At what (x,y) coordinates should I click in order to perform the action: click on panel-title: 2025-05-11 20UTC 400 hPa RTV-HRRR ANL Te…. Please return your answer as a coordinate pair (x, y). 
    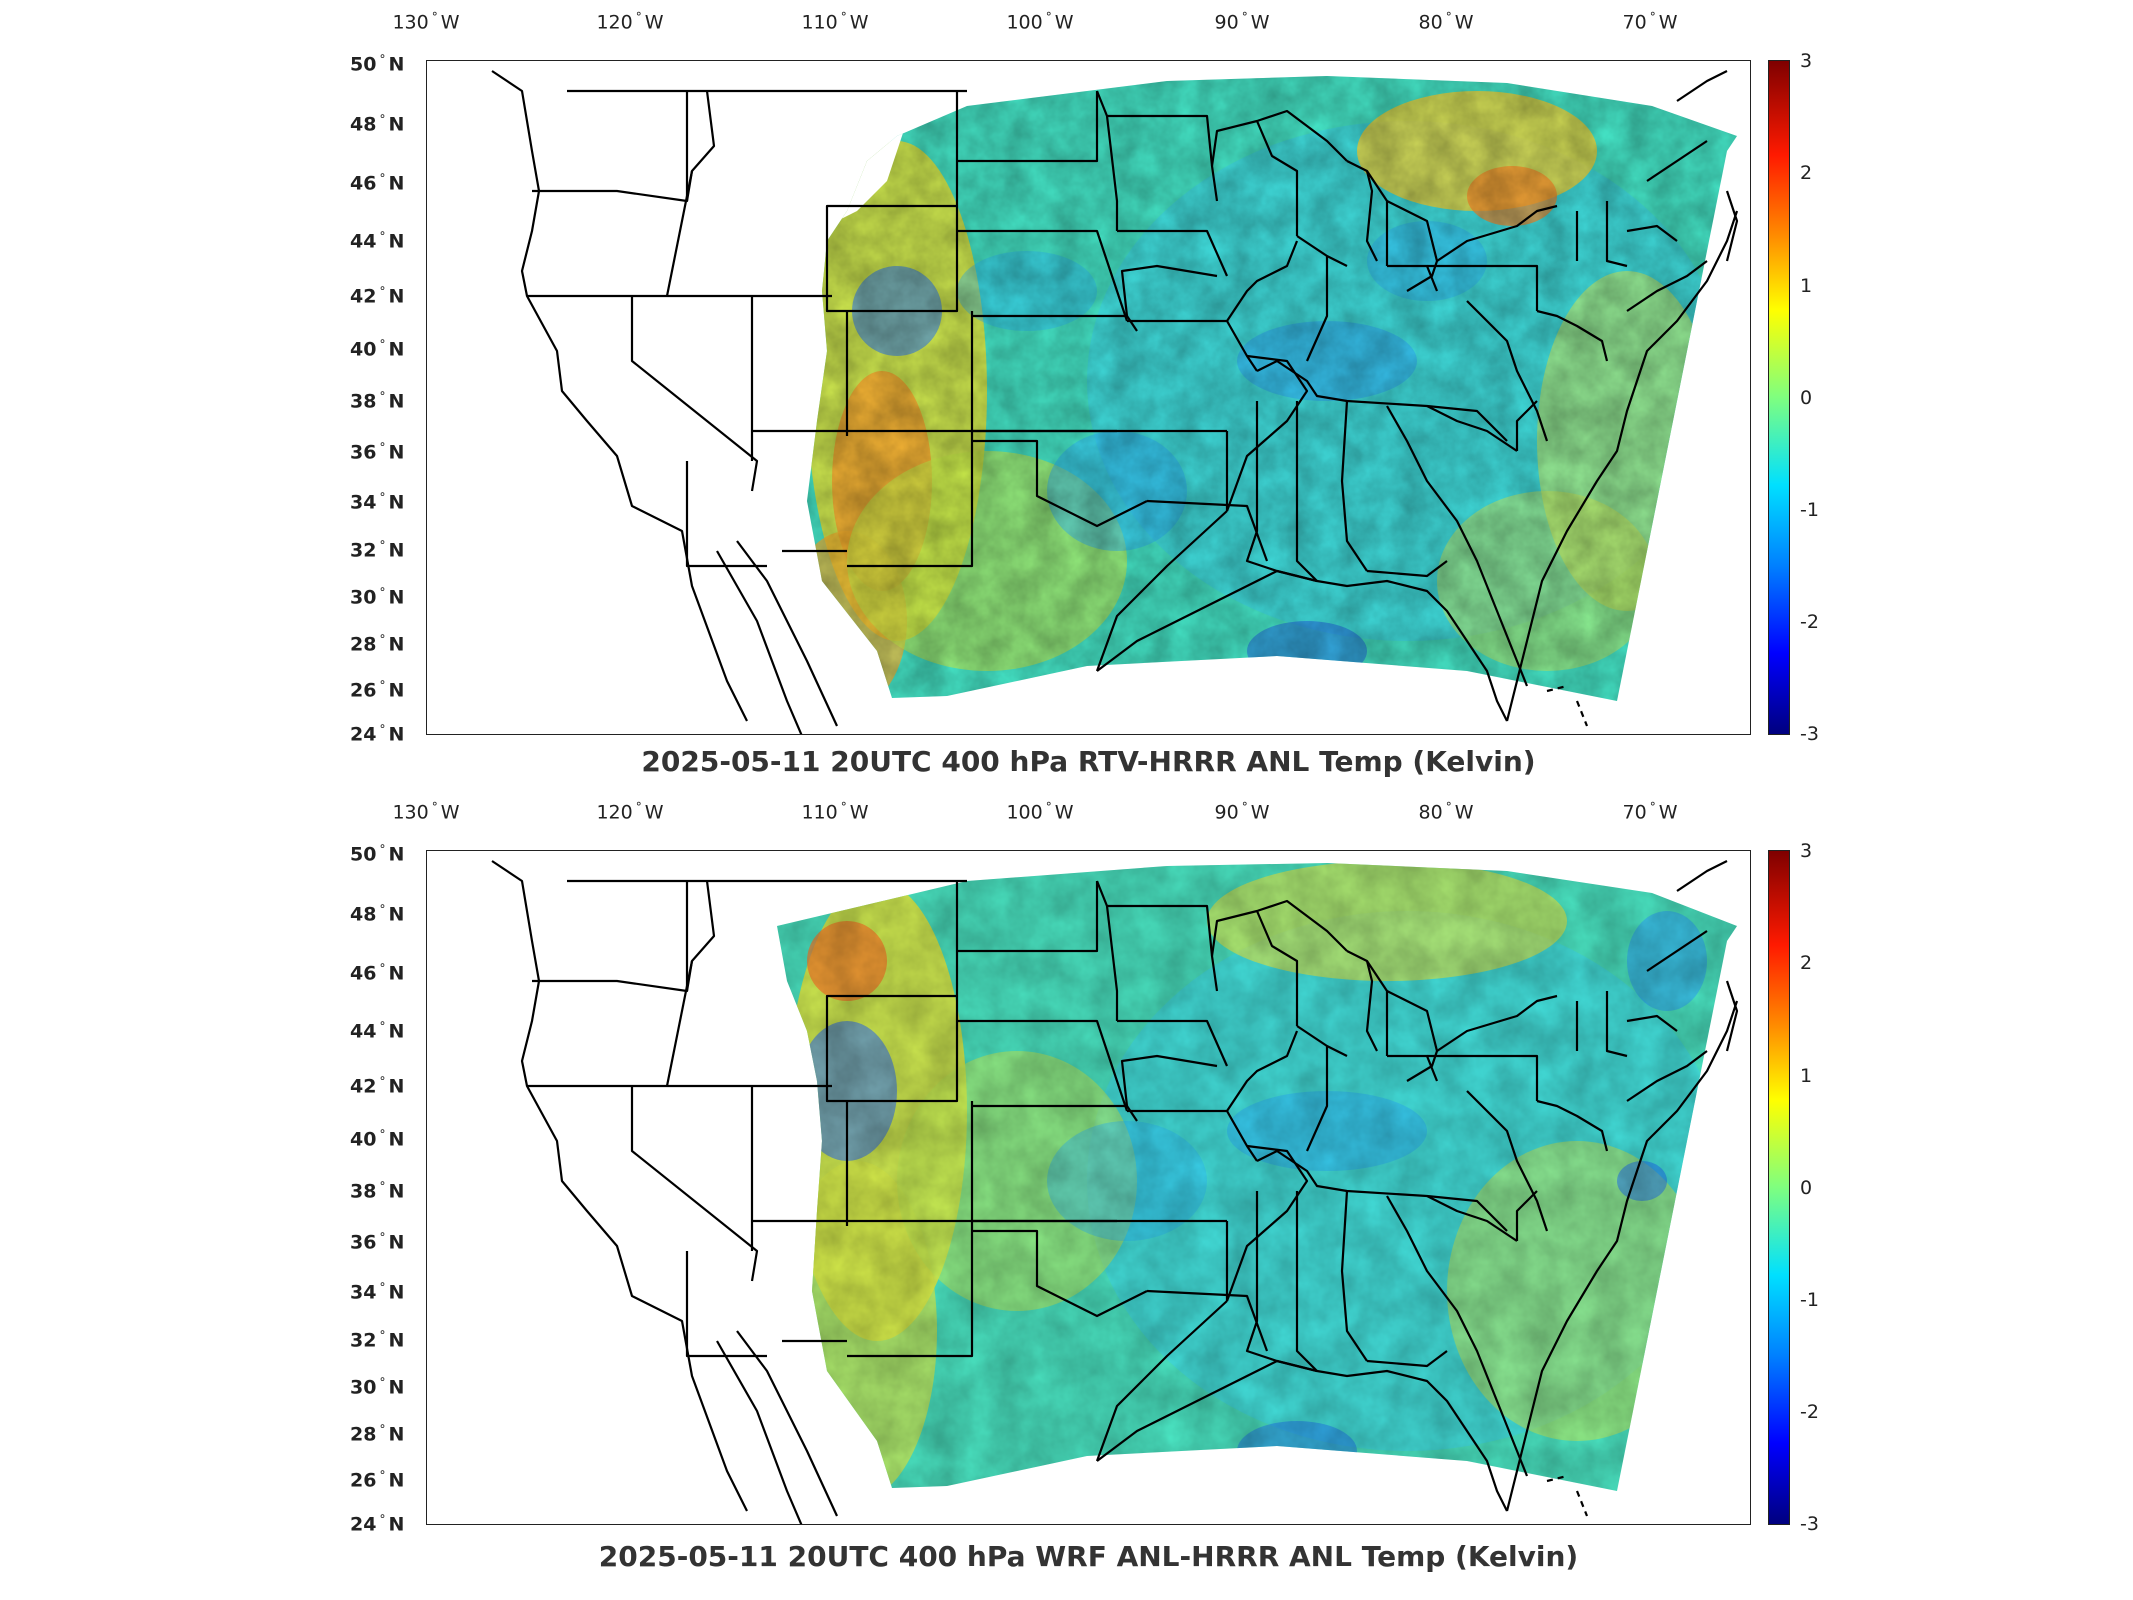
    Looking at the image, I should click on (1088, 761).